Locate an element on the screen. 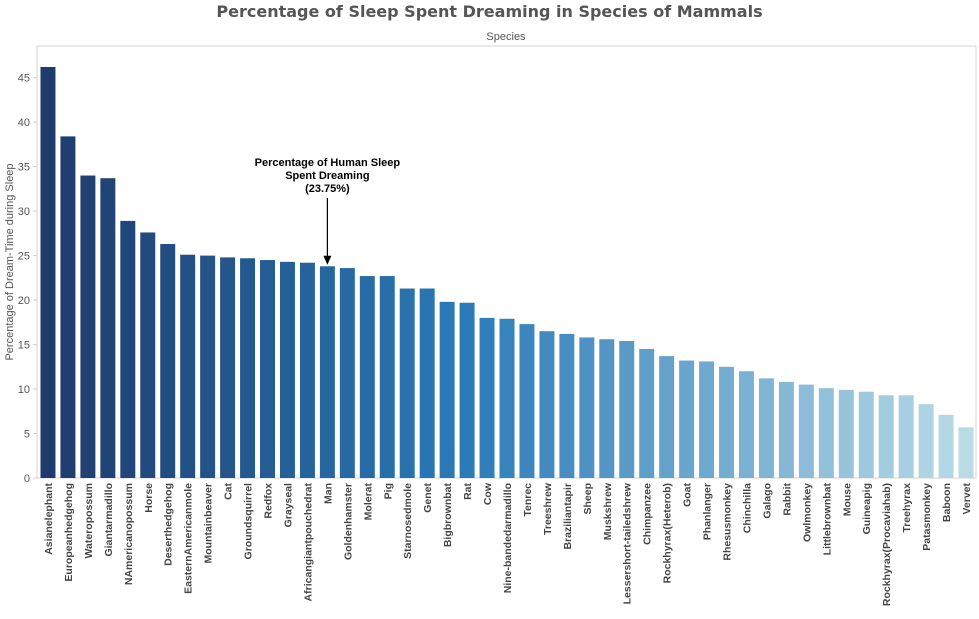  bar-galago is located at coordinates (766, 428).